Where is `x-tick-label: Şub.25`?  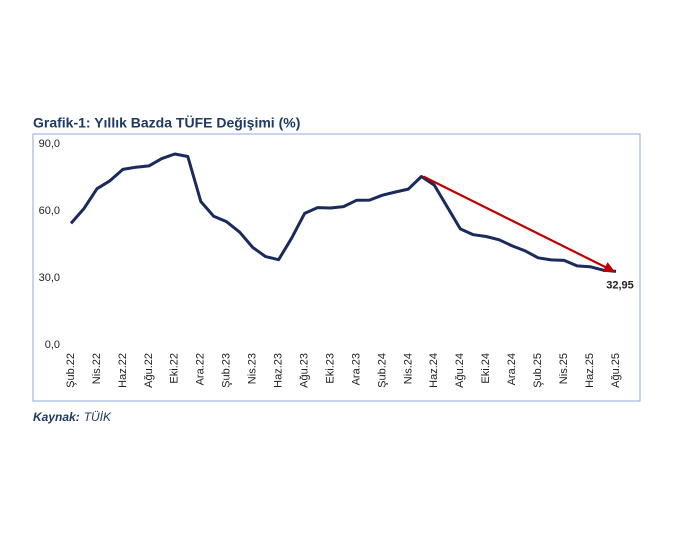 x-tick-label: Şub.25 is located at coordinates (538, 370).